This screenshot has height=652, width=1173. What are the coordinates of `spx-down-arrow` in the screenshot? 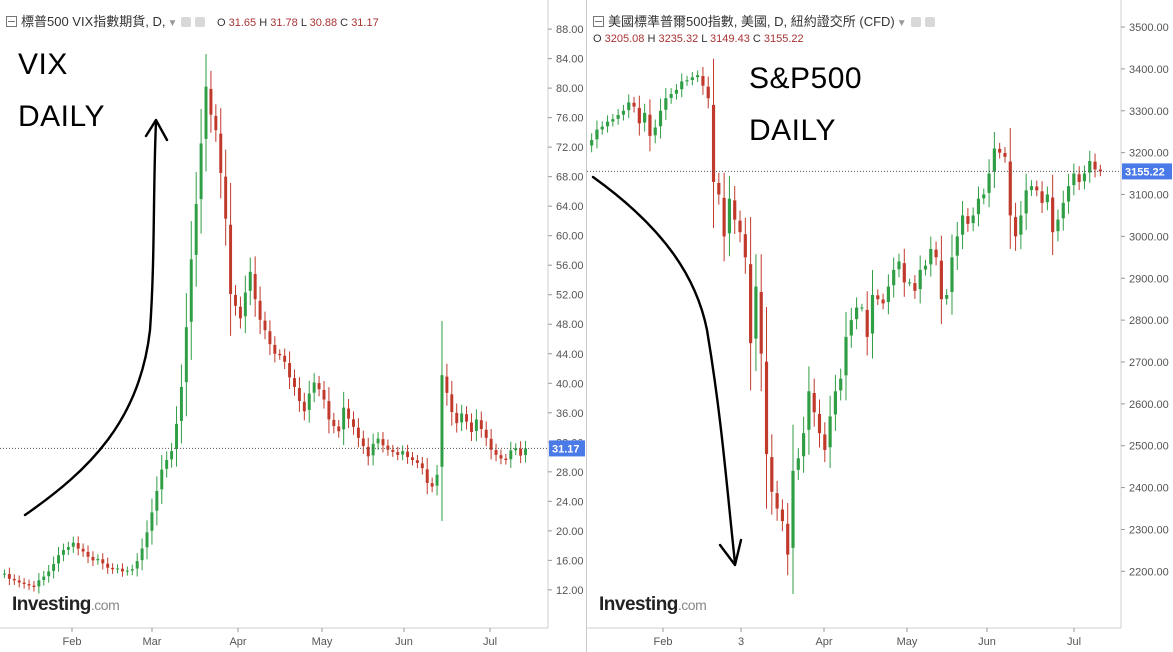 It's located at (664, 370).